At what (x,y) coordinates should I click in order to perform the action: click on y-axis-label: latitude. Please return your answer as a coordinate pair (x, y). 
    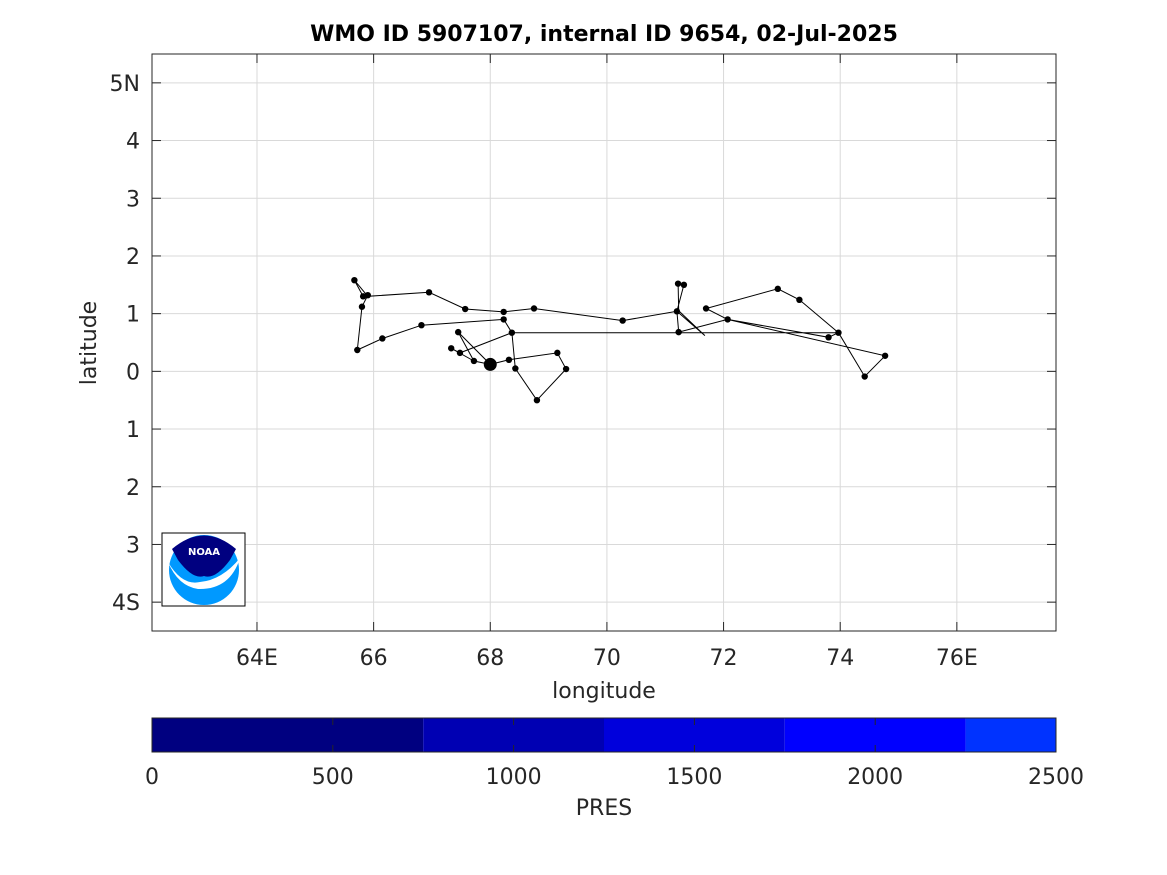
    Looking at the image, I should click on (89, 343).